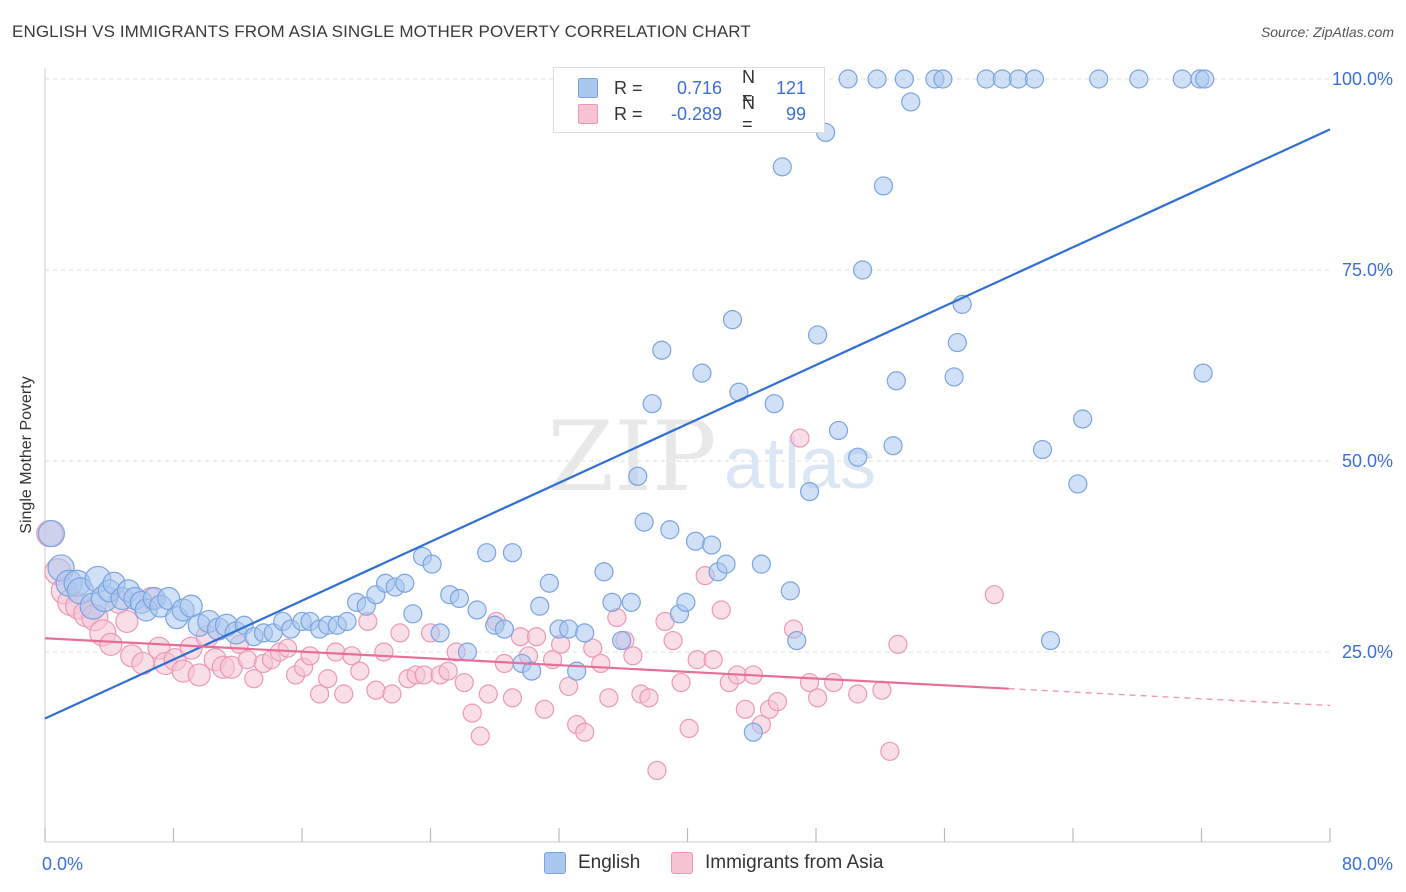 The width and height of the screenshot is (1406, 892). I want to click on legend-label-english: English, so click(609, 862).